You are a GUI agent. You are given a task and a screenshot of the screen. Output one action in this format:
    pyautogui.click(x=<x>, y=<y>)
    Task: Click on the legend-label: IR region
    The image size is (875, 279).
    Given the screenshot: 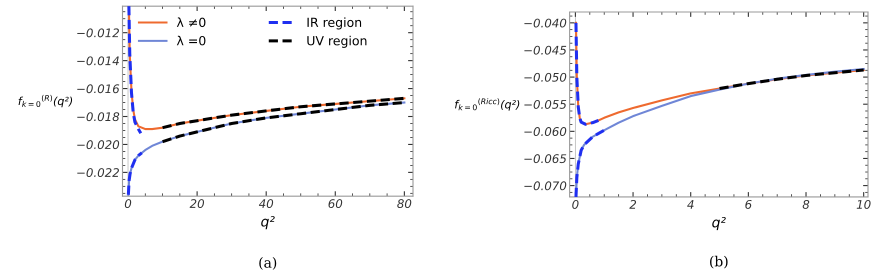 What is the action you would take?
    pyautogui.click(x=335, y=23)
    